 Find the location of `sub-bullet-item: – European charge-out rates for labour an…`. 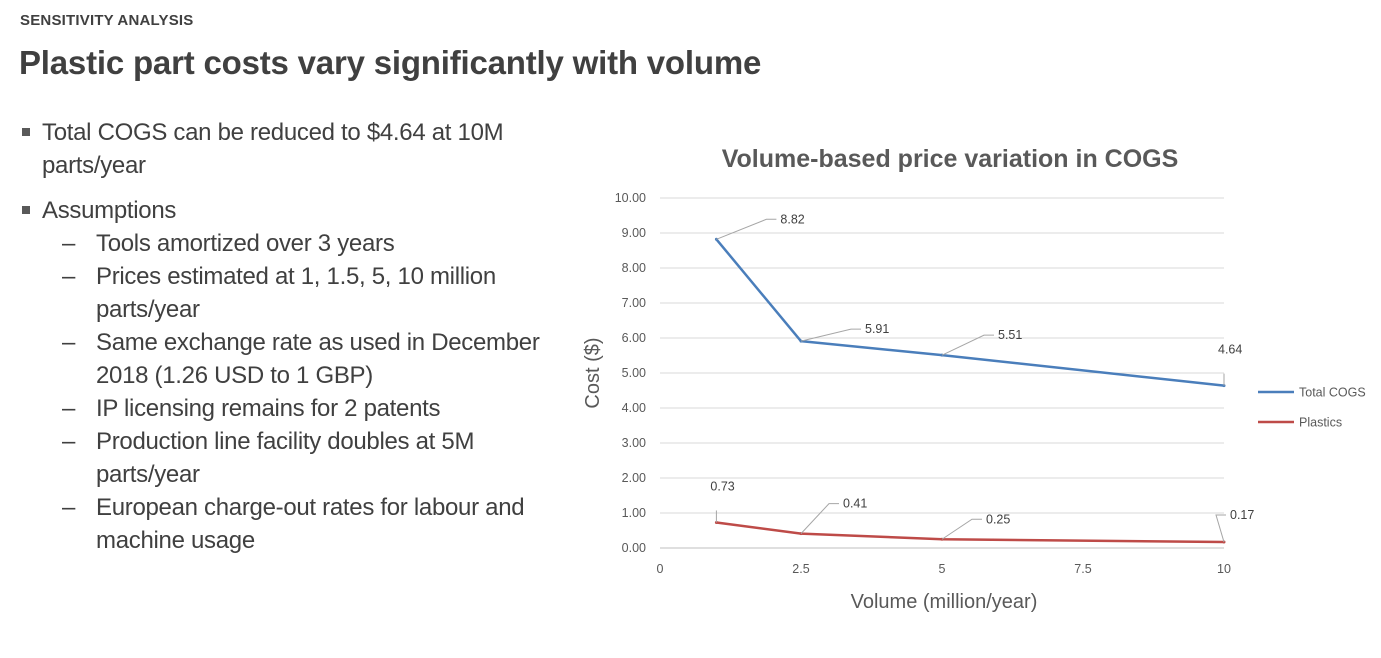

sub-bullet-item: – European charge-out rates for labour an… is located at coordinates (292, 524).